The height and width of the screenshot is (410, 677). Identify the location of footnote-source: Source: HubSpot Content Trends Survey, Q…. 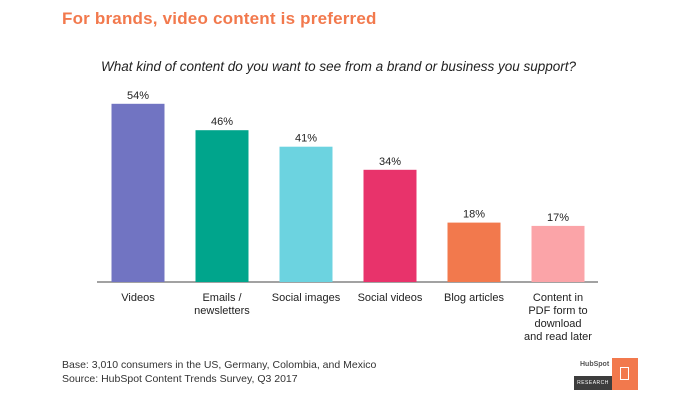
(180, 379).